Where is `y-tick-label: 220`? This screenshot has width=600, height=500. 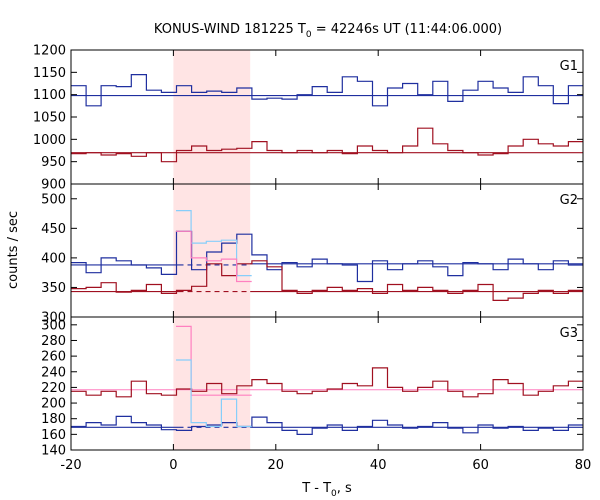 y-tick-label: 220 is located at coordinates (53, 388).